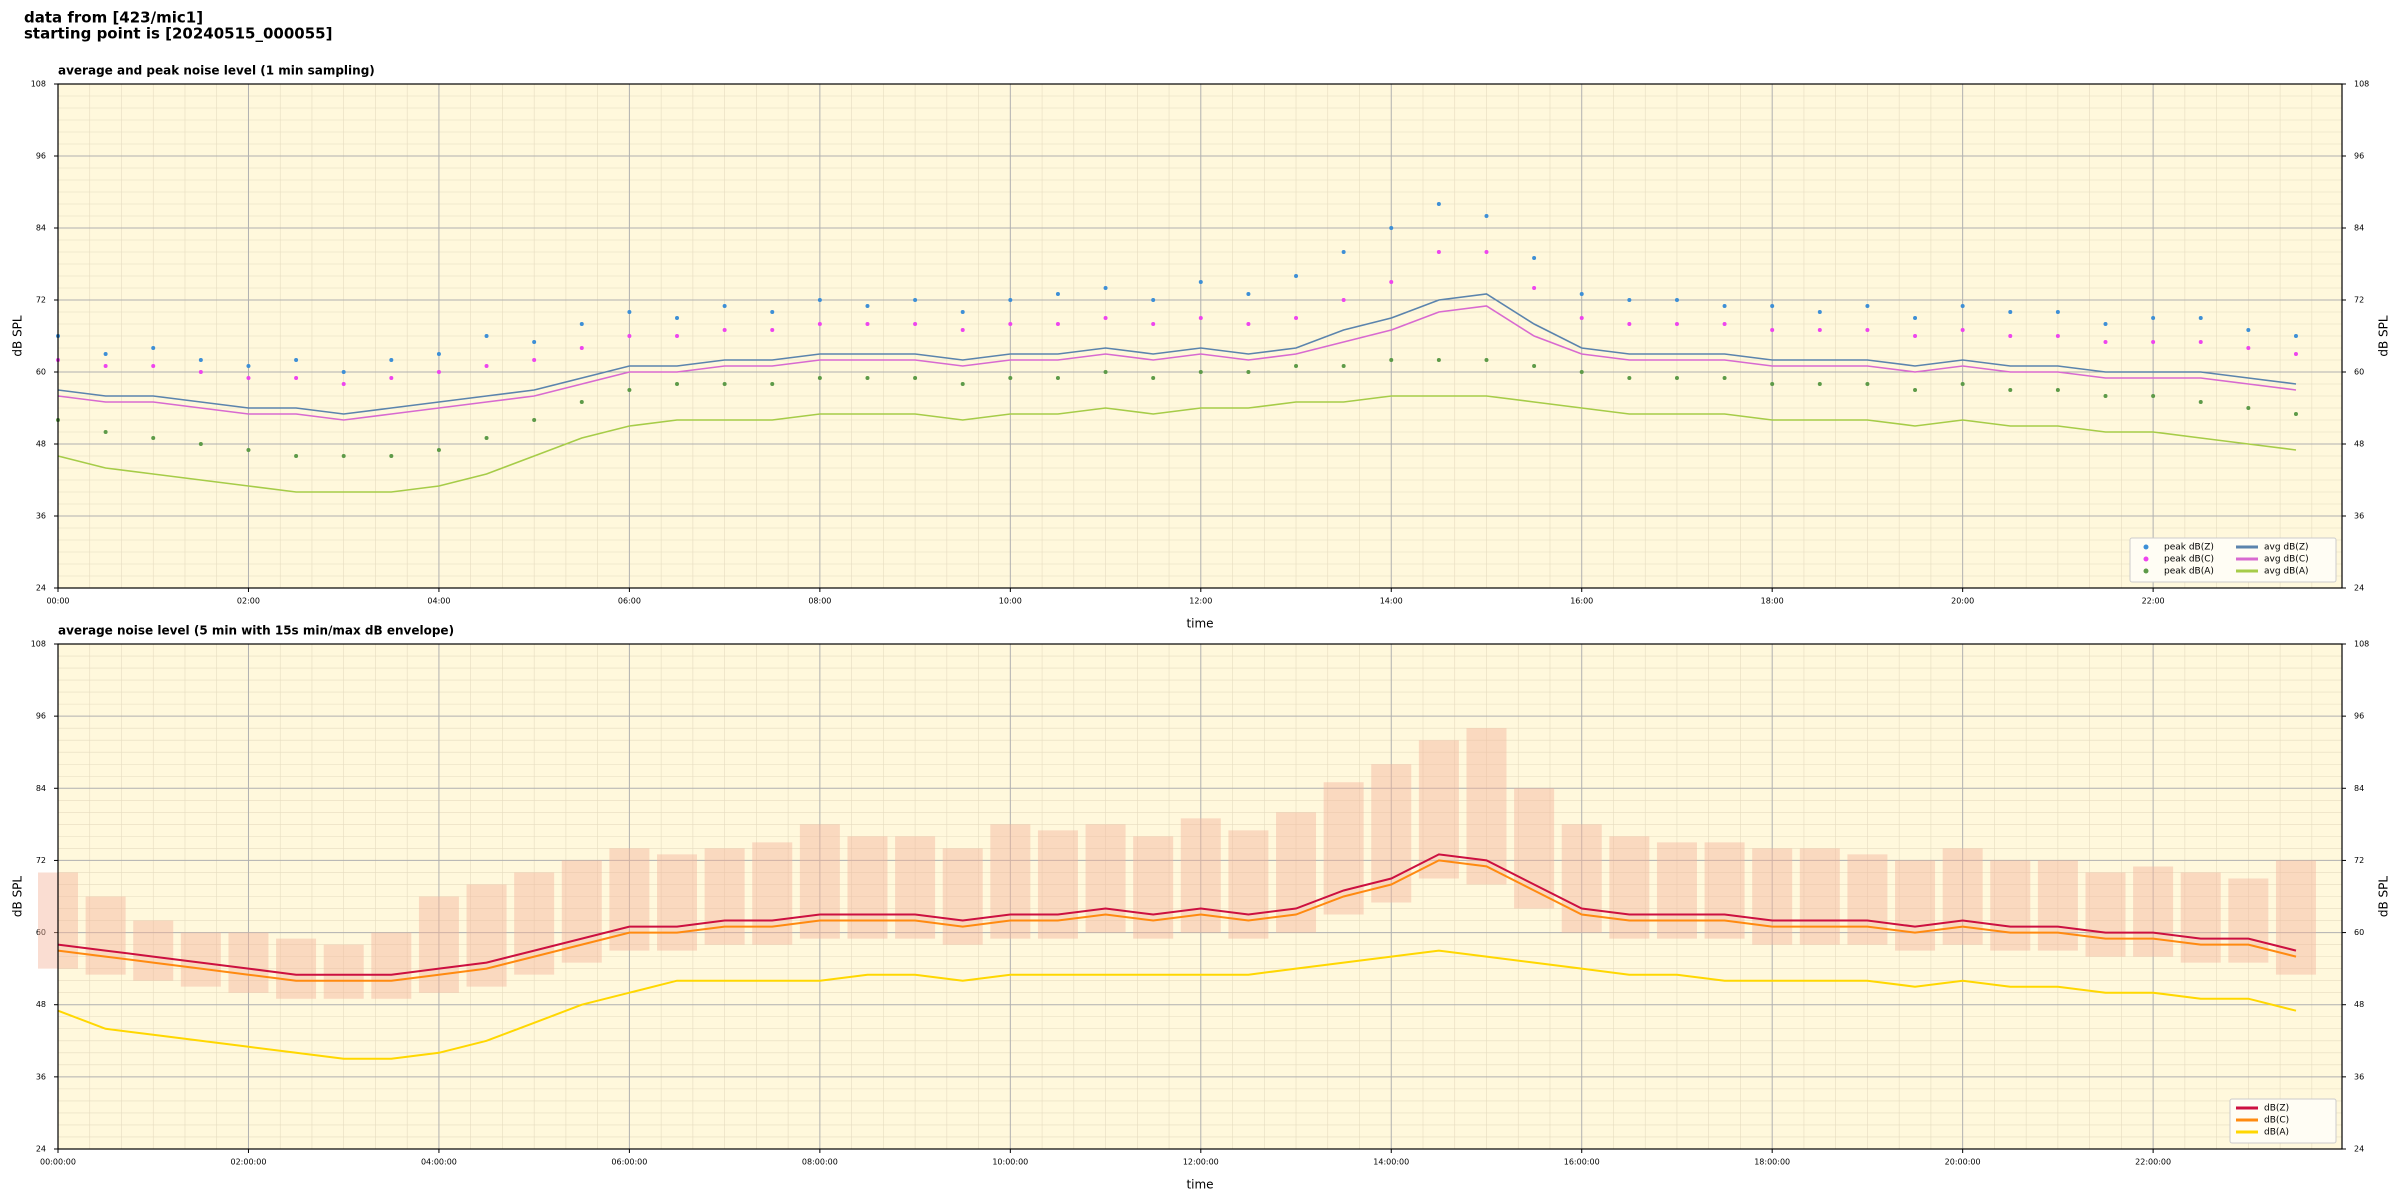 This screenshot has width=2400, height=1204. I want to click on y-tick-label: 60, so click(41, 932).